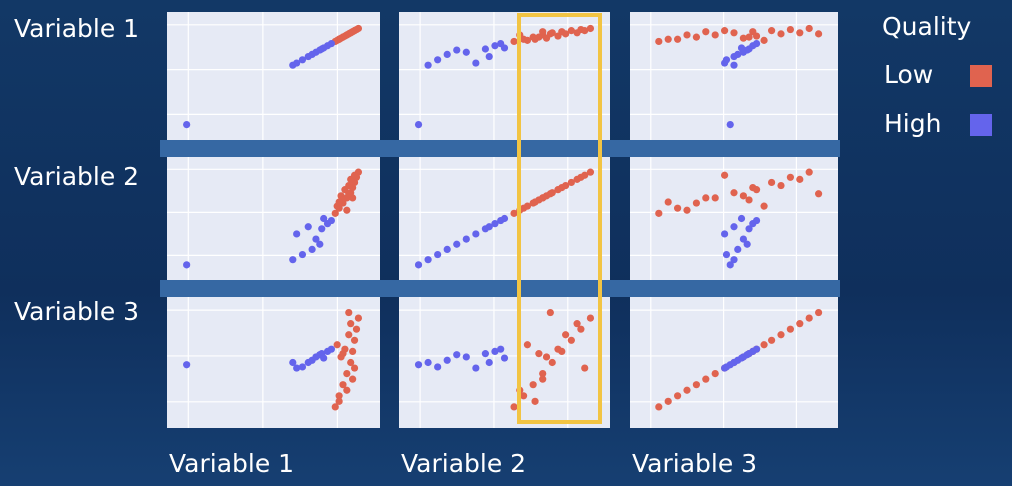  What do you see at coordinates (981, 76) in the screenshot?
I see `legend-swatch` at bounding box center [981, 76].